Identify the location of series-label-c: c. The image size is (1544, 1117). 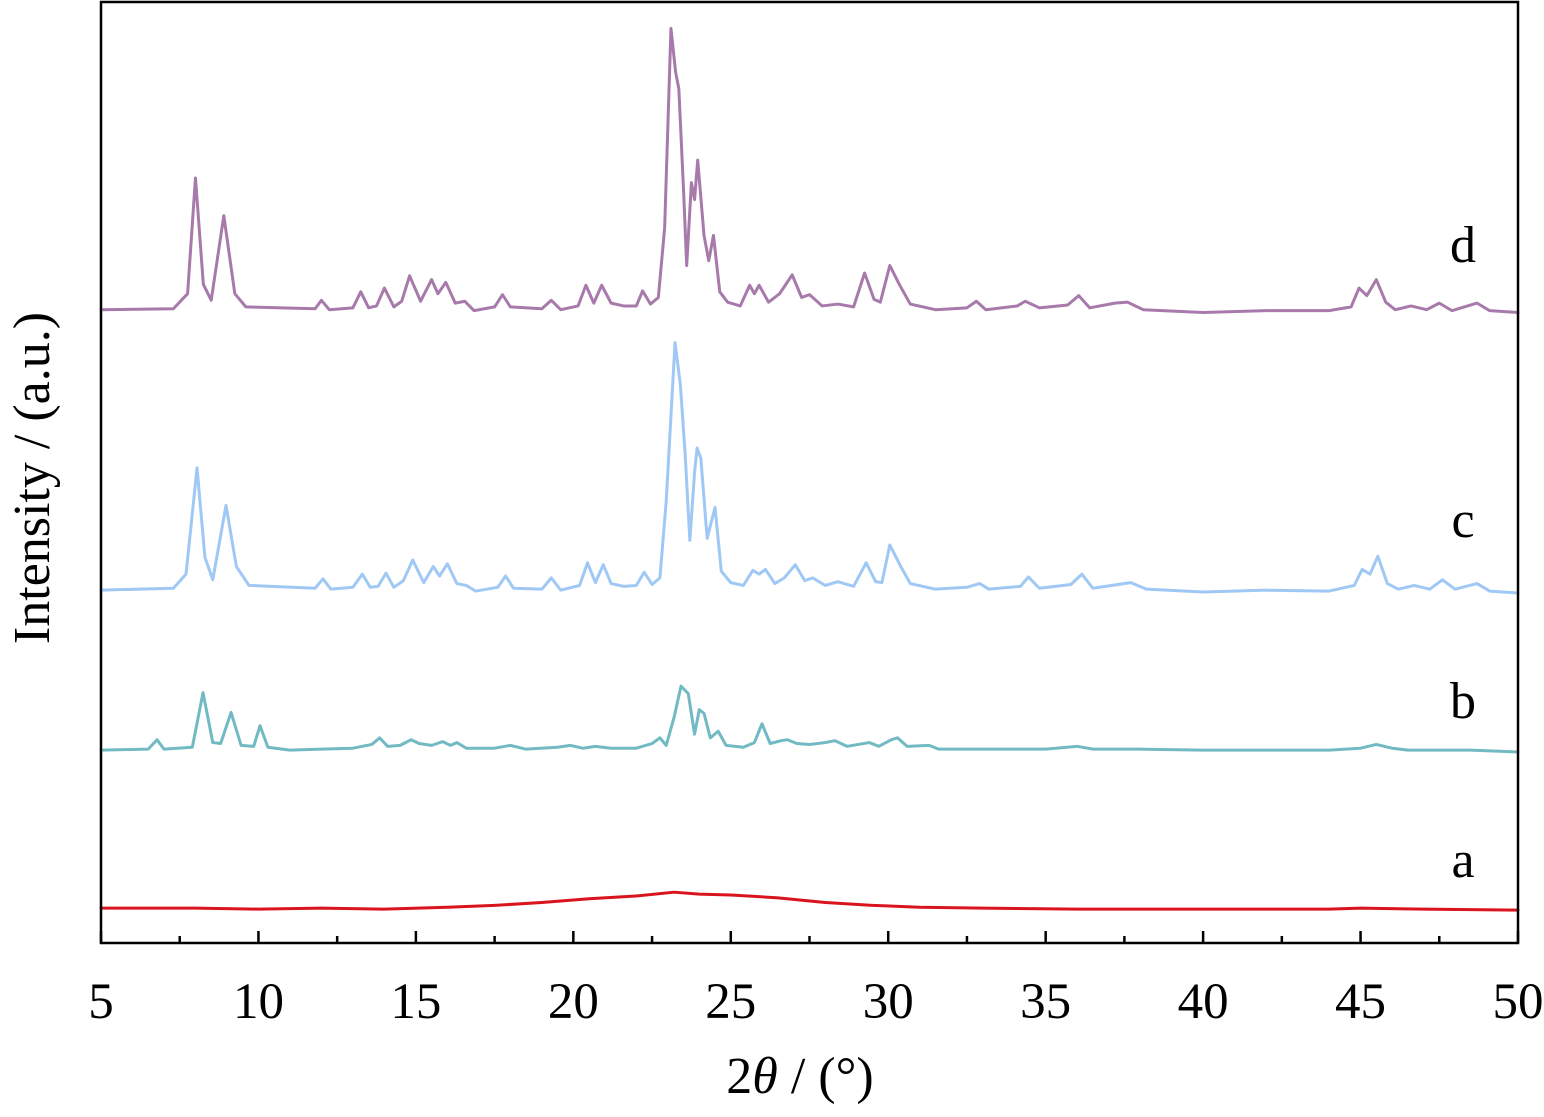
(1462, 520).